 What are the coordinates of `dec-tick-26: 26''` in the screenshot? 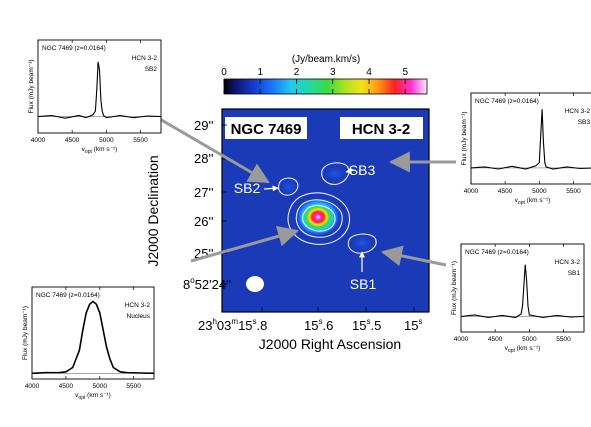 It's located at (203, 221).